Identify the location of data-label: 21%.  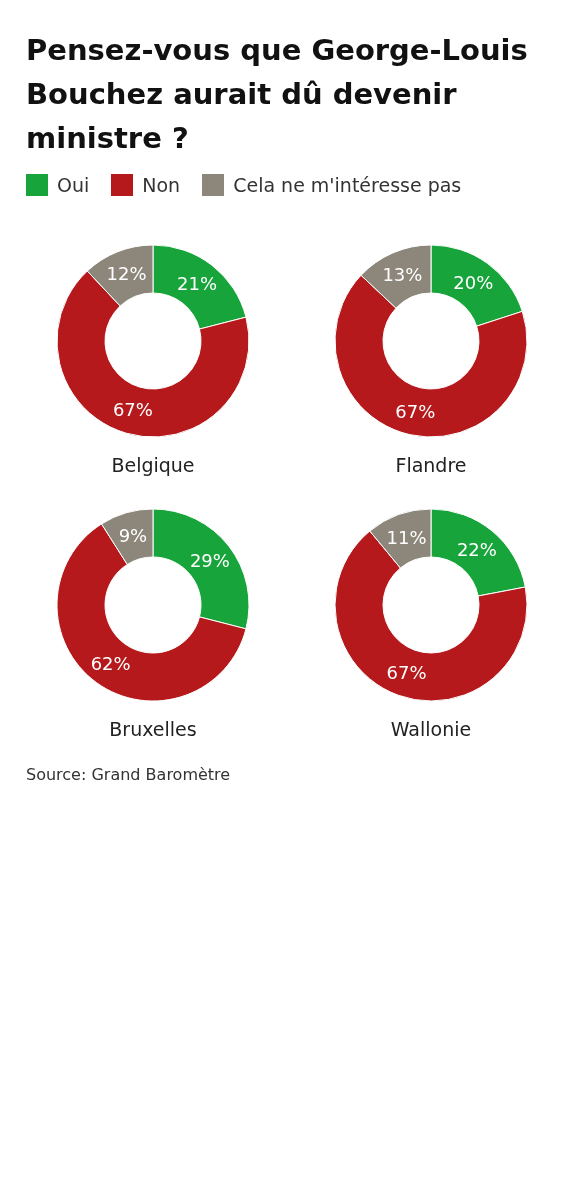
(197, 284).